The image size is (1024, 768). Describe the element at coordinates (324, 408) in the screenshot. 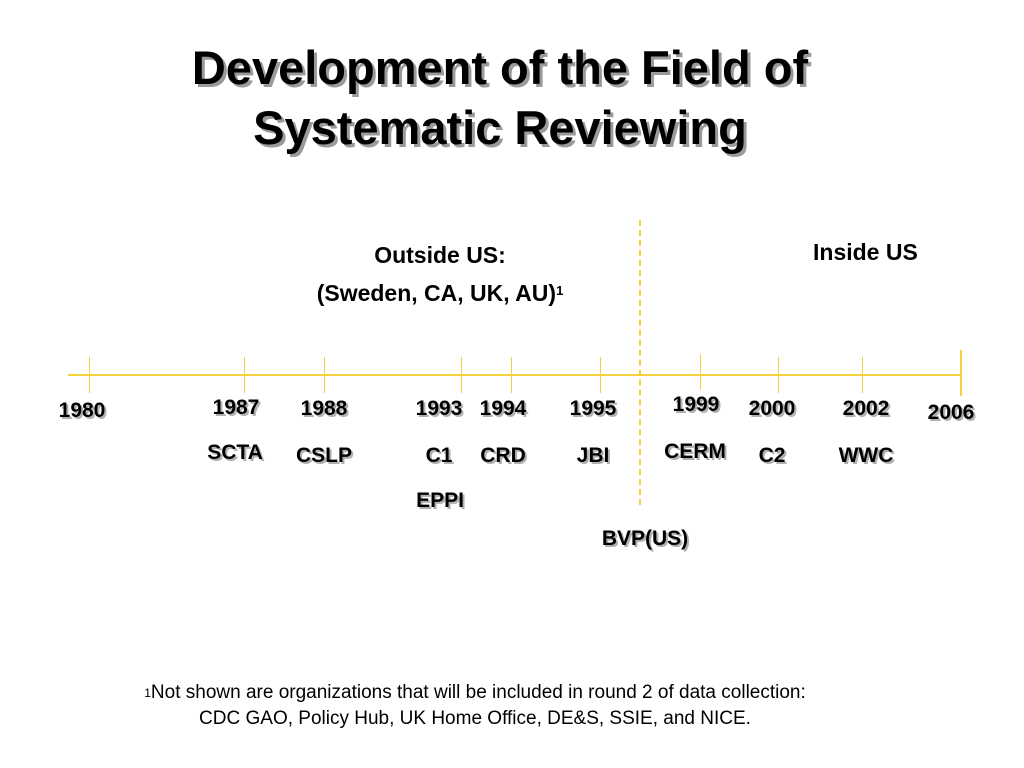

I see `year-label-1988: 1988` at that location.